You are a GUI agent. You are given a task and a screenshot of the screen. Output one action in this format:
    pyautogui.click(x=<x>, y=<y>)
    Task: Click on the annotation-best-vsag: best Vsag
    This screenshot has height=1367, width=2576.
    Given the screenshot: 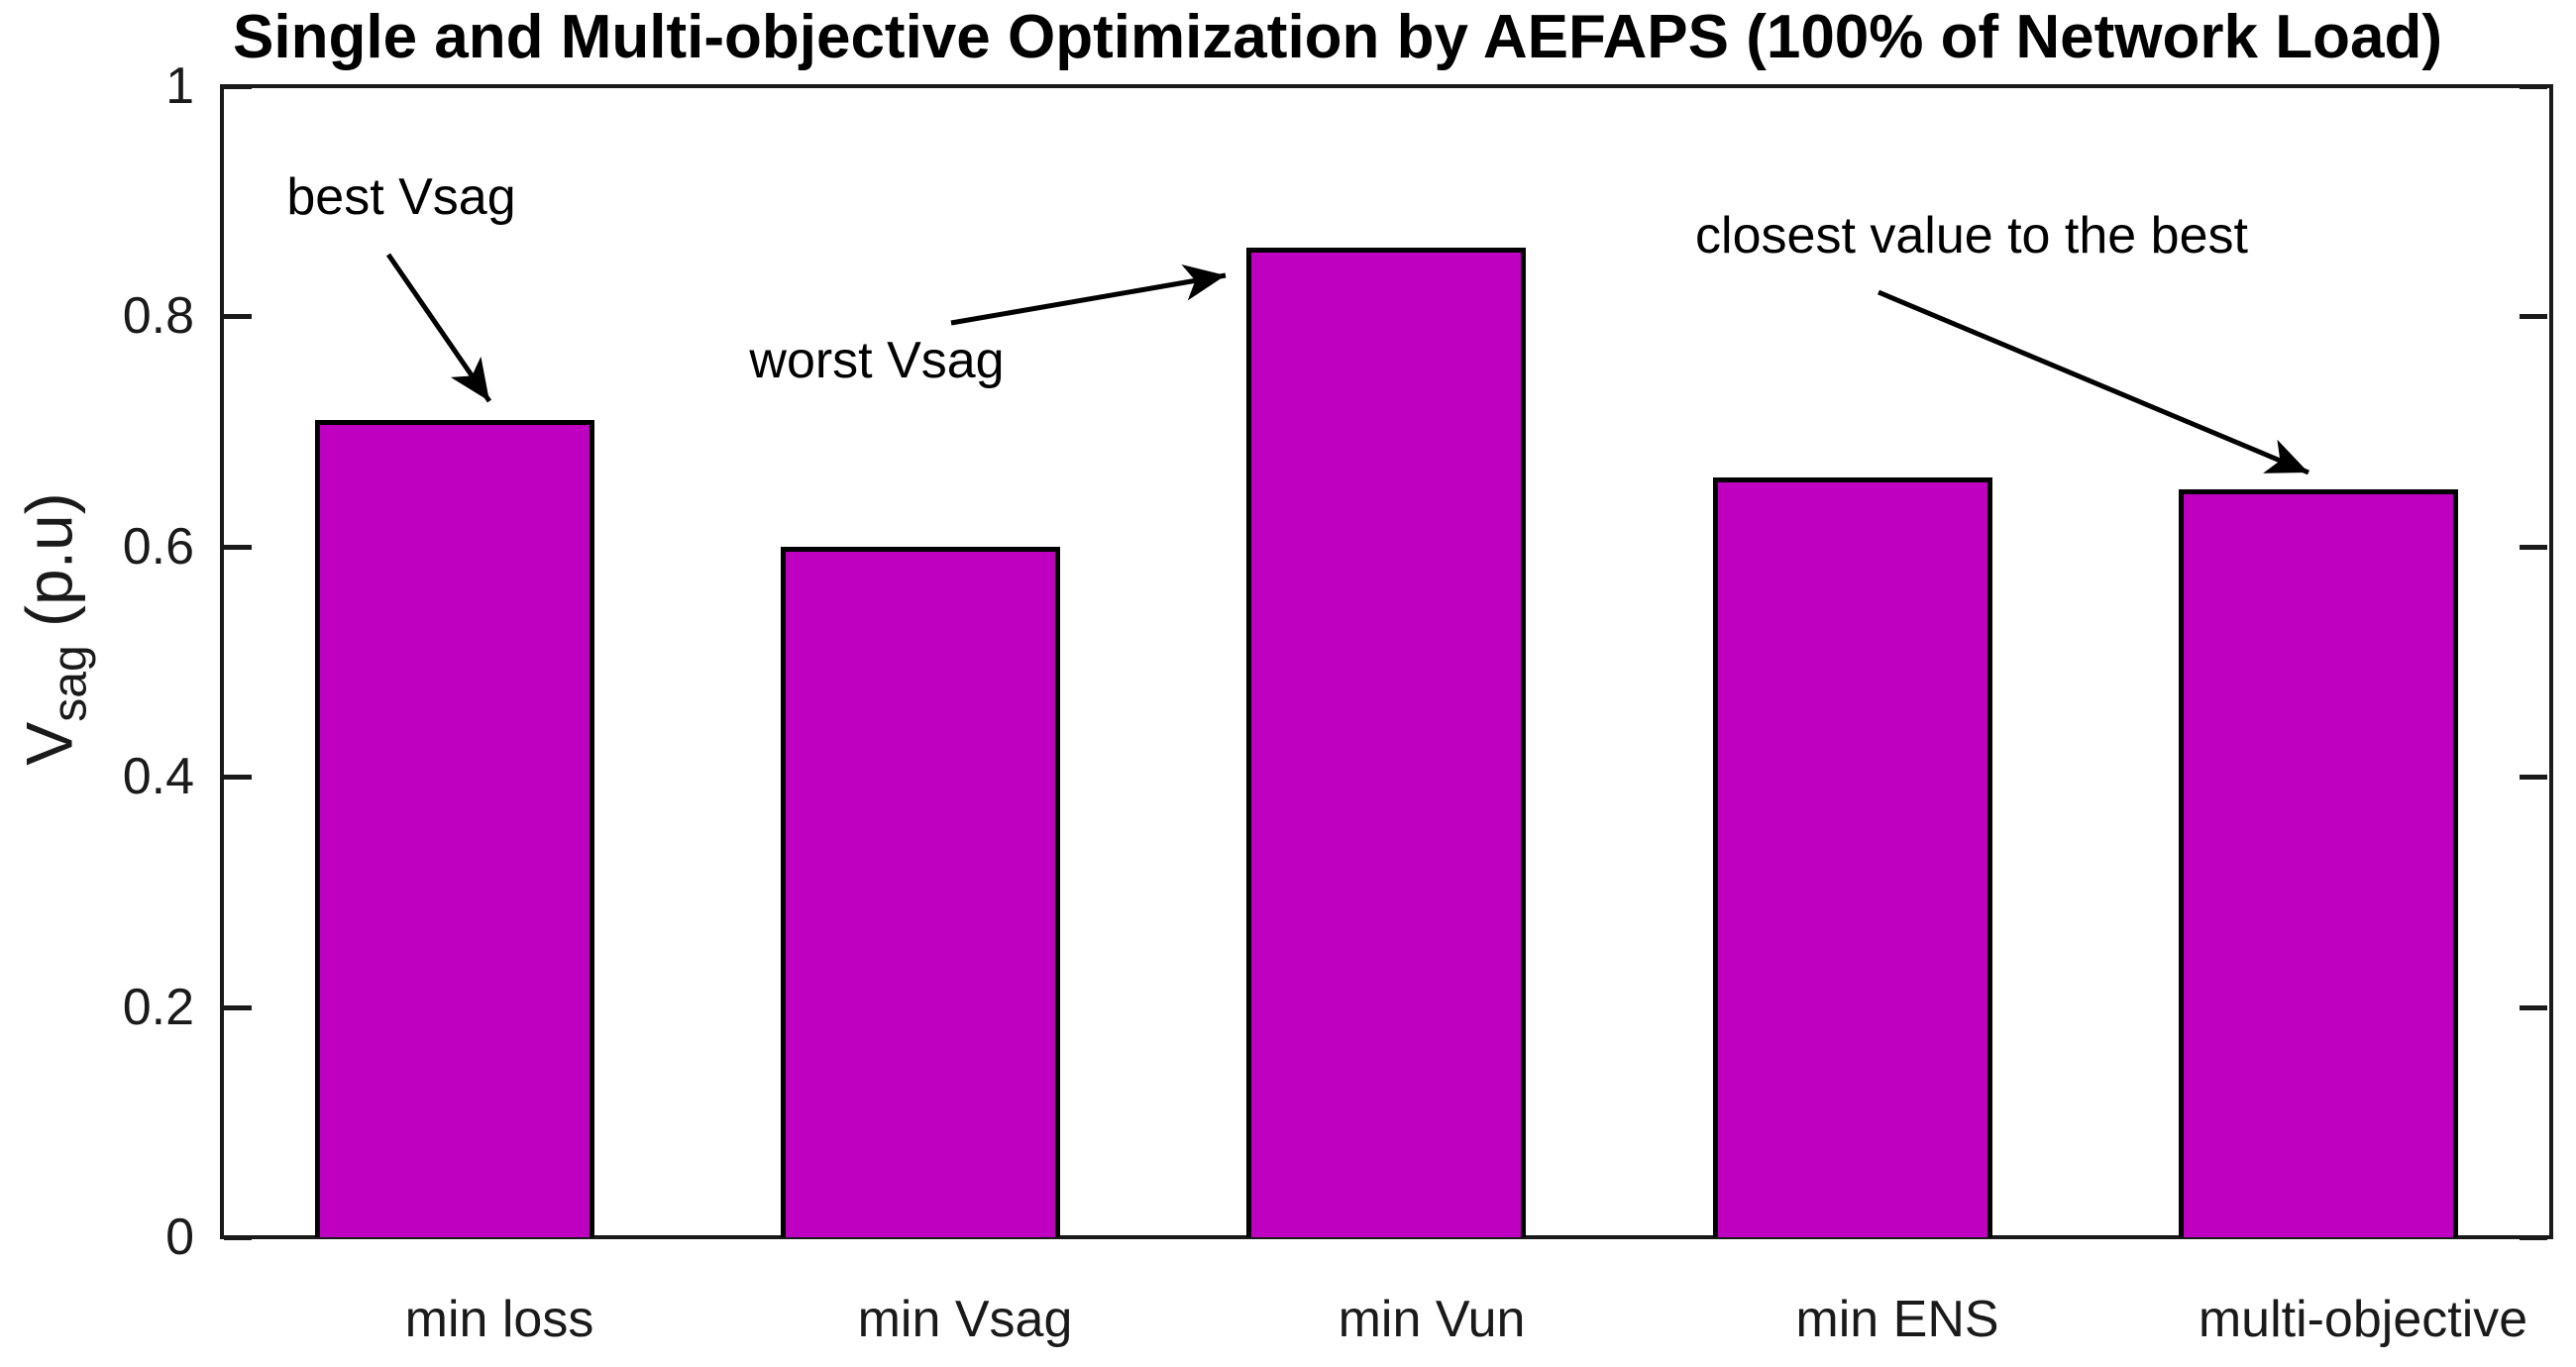 What is the action you would take?
    pyautogui.click(x=401, y=197)
    